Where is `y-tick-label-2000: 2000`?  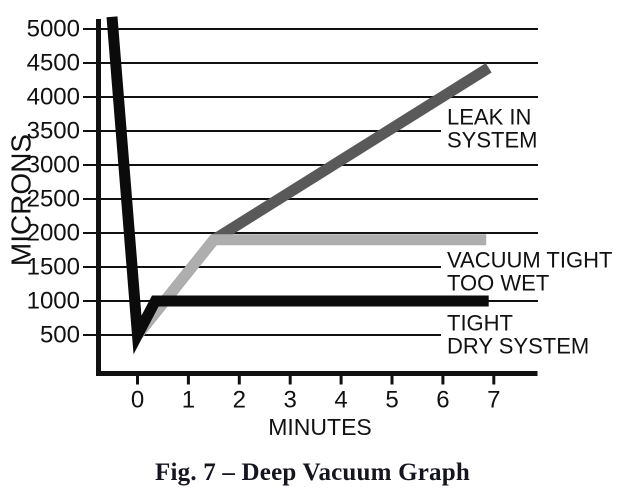
y-tick-label-2000: 2000 is located at coordinates (53, 233).